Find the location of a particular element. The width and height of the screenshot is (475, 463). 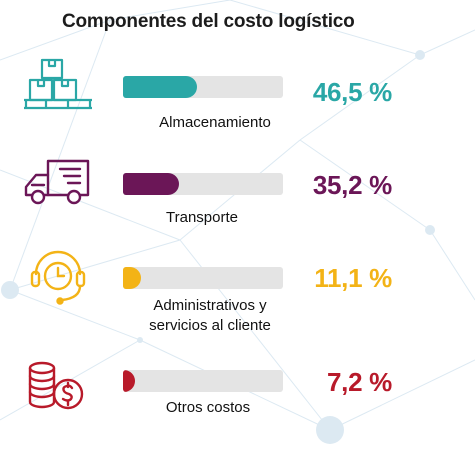

category-label-line: servicios al cliente is located at coordinates (210, 325).